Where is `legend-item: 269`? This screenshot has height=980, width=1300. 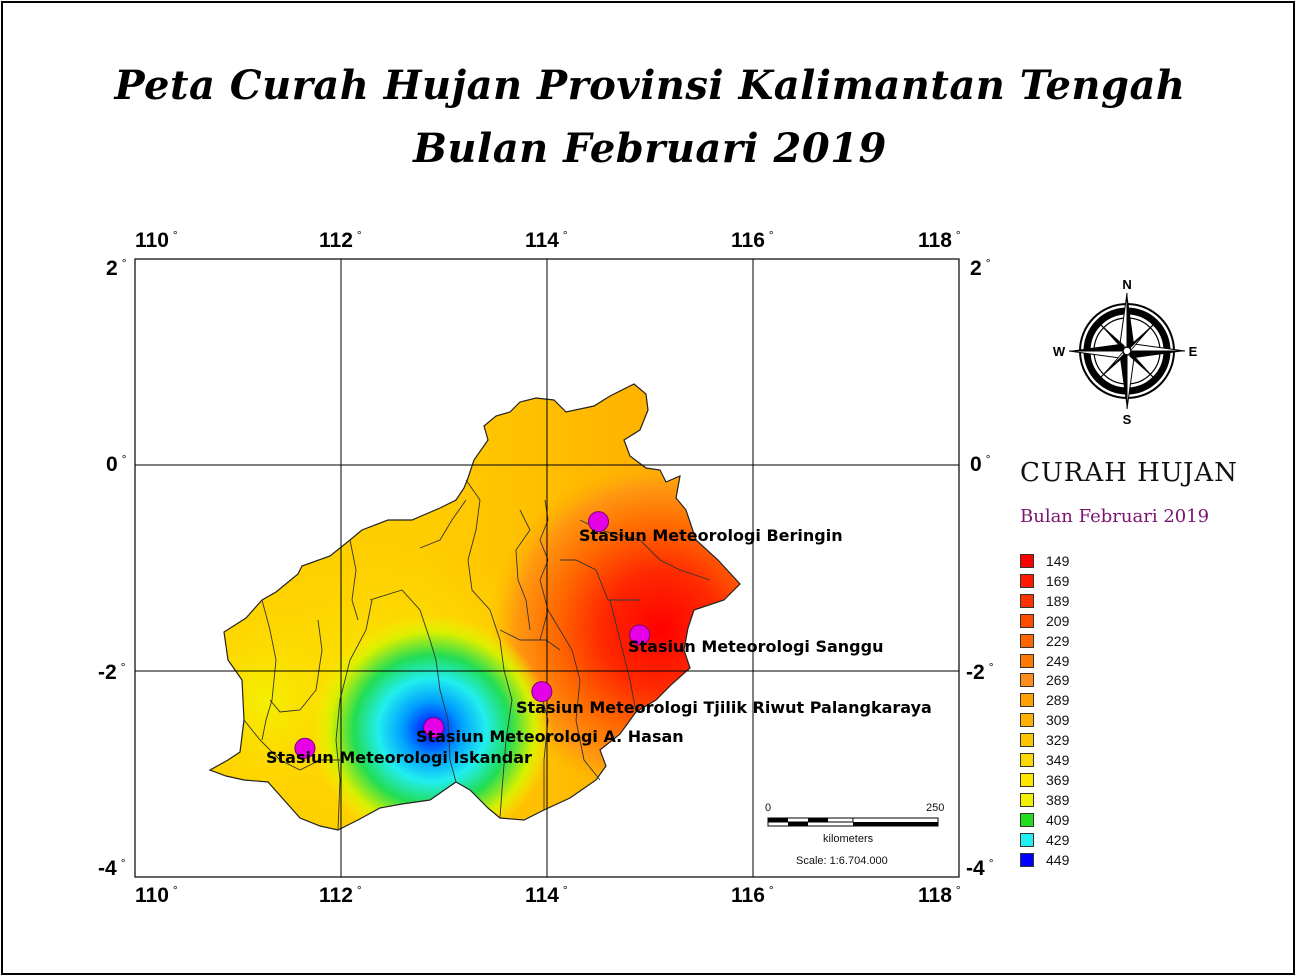 legend-item: 269 is located at coordinates (1044, 680).